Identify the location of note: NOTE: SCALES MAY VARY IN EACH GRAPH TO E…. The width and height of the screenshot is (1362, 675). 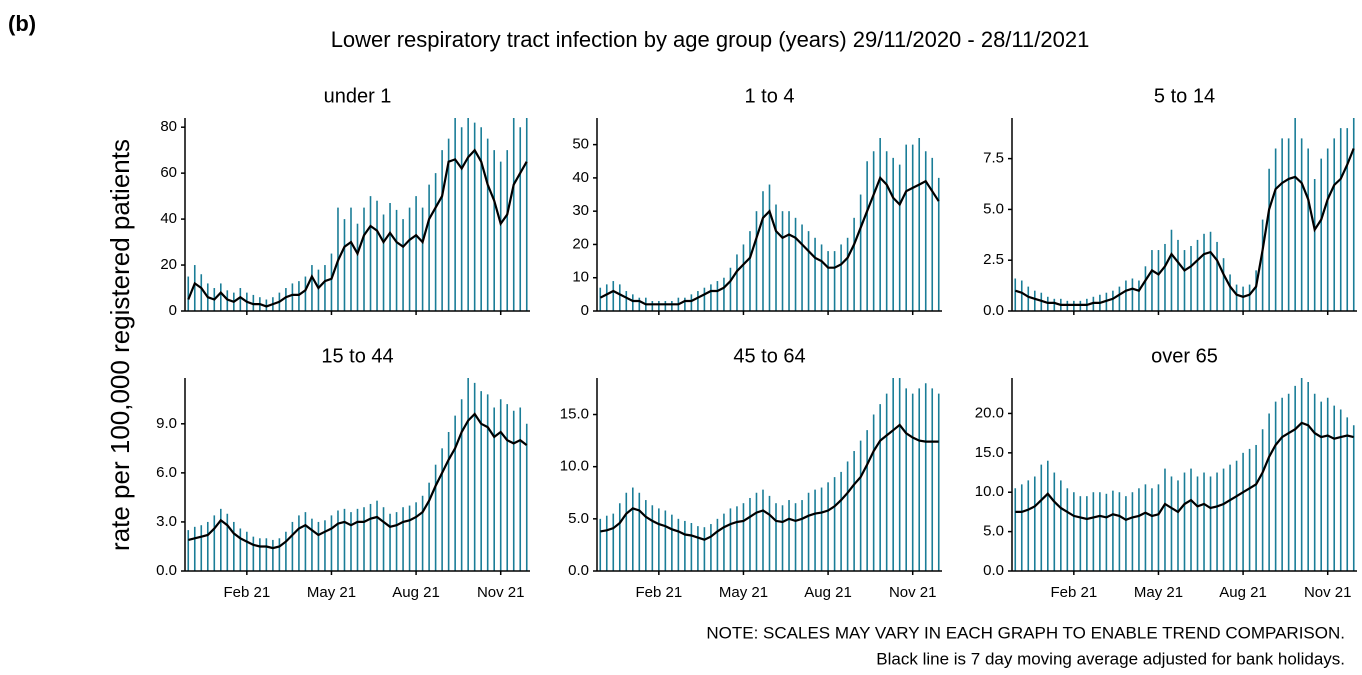
(1025, 632).